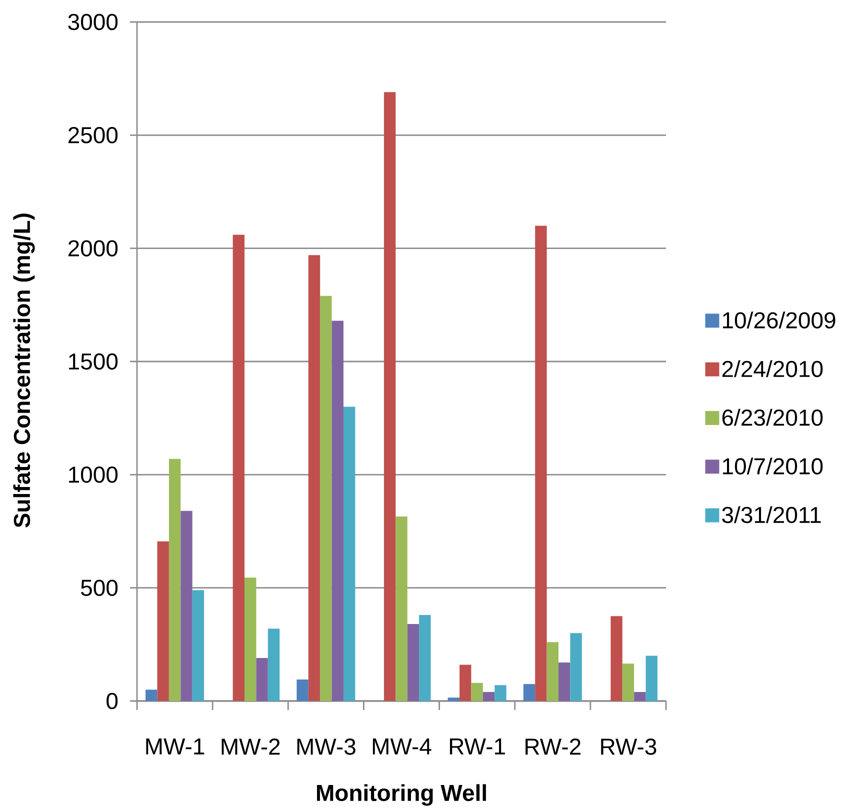 This screenshot has height=809, width=856. What do you see at coordinates (772, 369) in the screenshot?
I see `legend-label: 2/24/2010` at bounding box center [772, 369].